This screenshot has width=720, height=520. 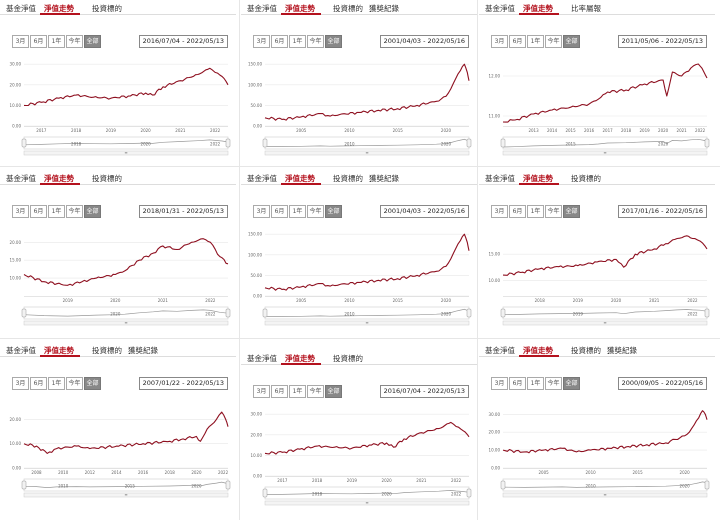 I want to click on tab-2: 比率屬報, so click(x=586, y=8).